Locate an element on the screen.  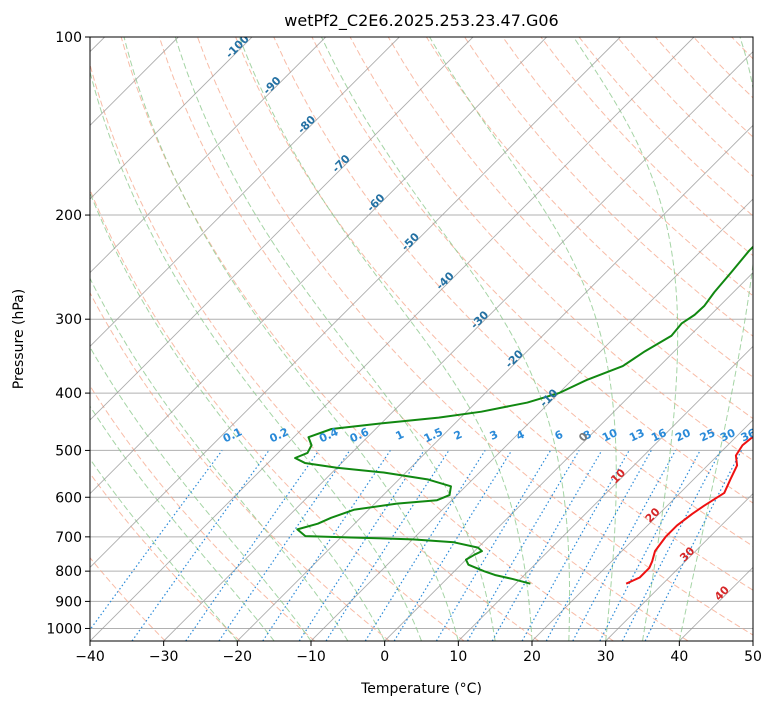
mixing-ratio-label: 25 is located at coordinates (707, 435).